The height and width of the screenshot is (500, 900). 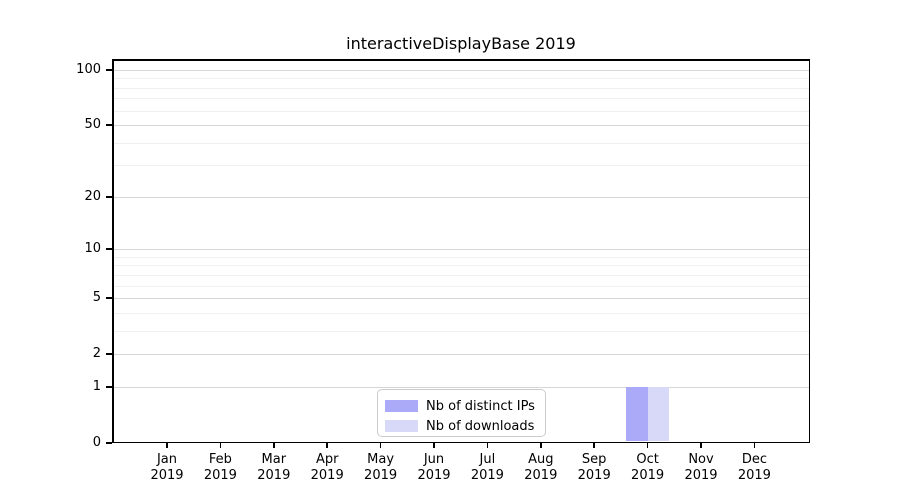 I want to click on x-tick-month: May, so click(x=381, y=459).